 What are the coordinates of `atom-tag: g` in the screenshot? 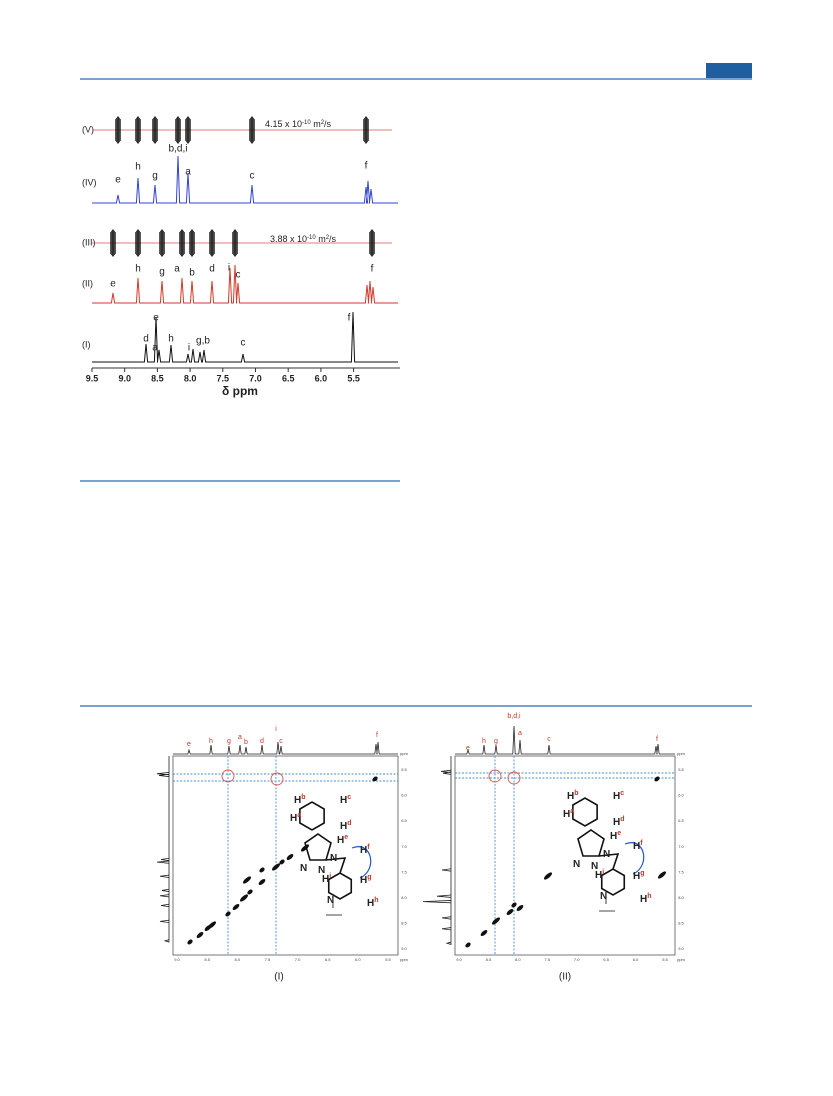 It's located at (369, 877).